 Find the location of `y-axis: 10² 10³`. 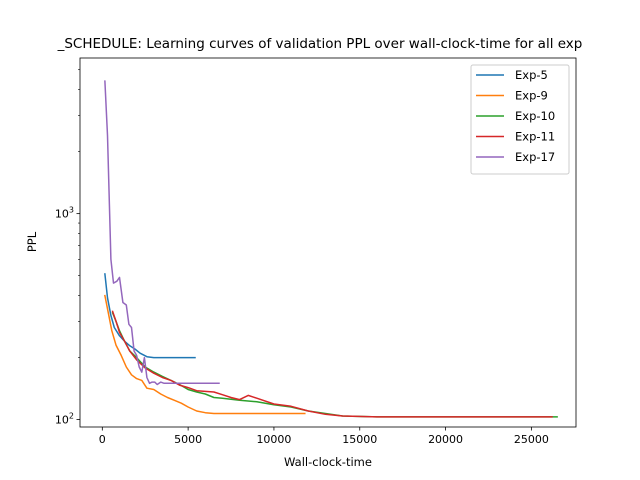

y-axis: 10² 10³ is located at coordinates (67, 248).